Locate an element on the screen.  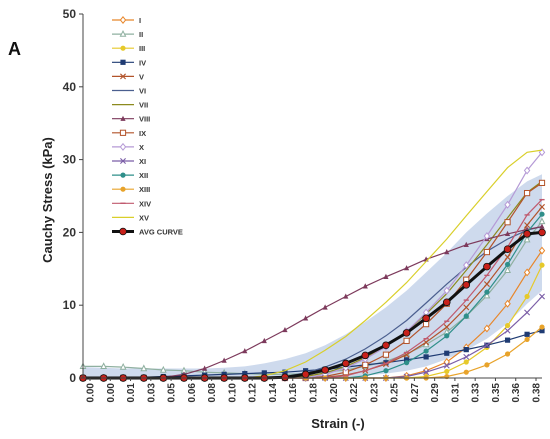
x-tick-label: 0.03 is located at coordinates (151, 393).